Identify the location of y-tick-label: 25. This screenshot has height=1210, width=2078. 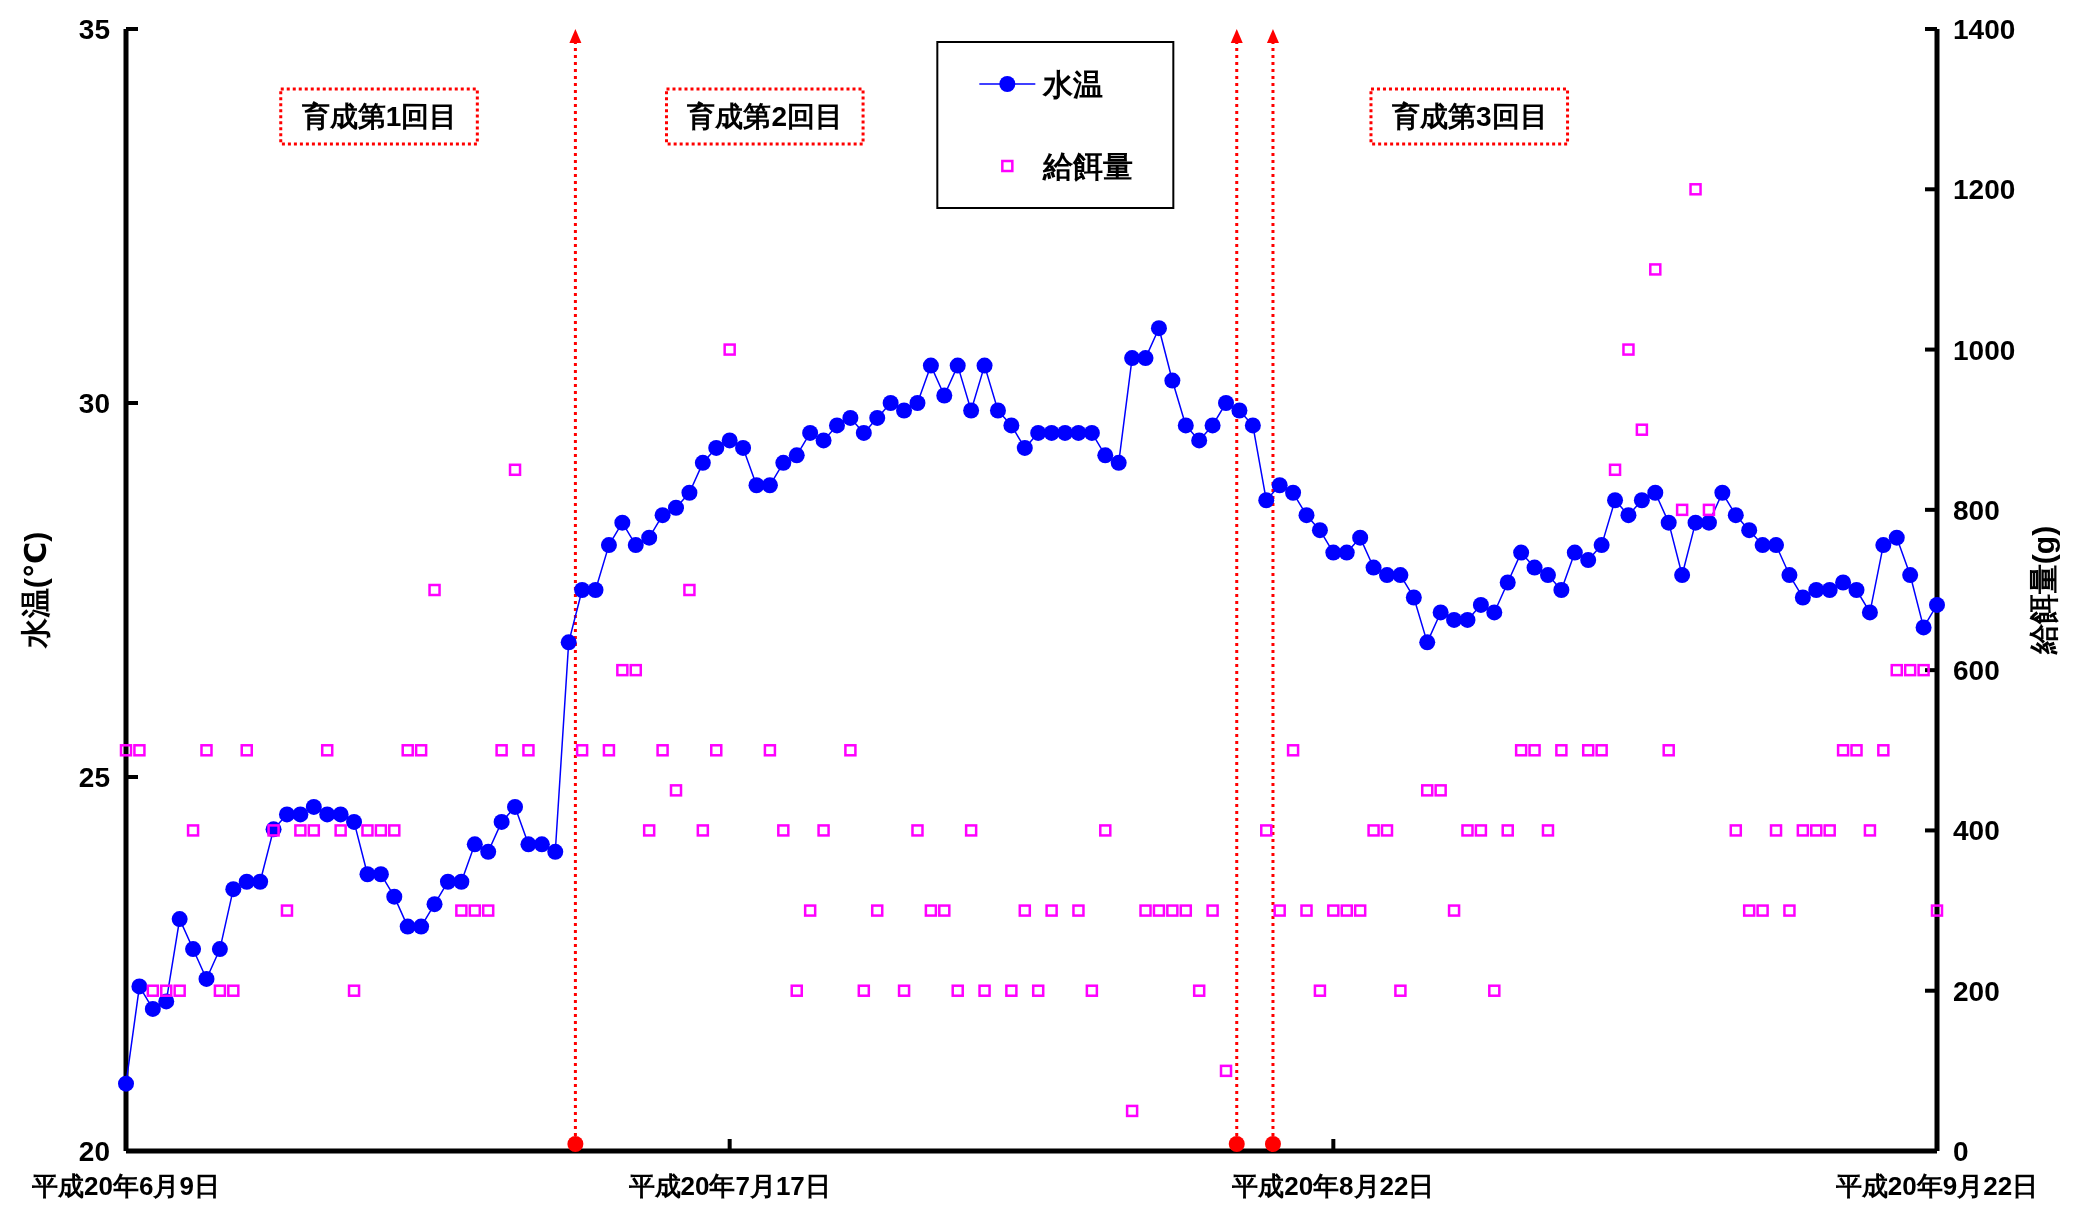
(94, 777).